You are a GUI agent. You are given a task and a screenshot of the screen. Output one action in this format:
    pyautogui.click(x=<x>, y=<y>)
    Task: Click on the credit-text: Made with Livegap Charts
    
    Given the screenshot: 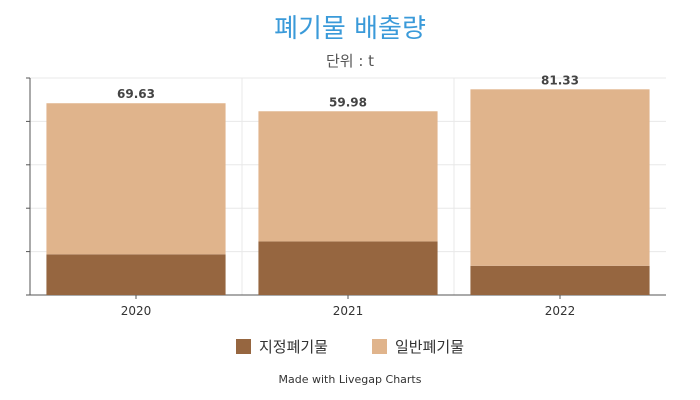 What is the action you would take?
    pyautogui.click(x=350, y=379)
    